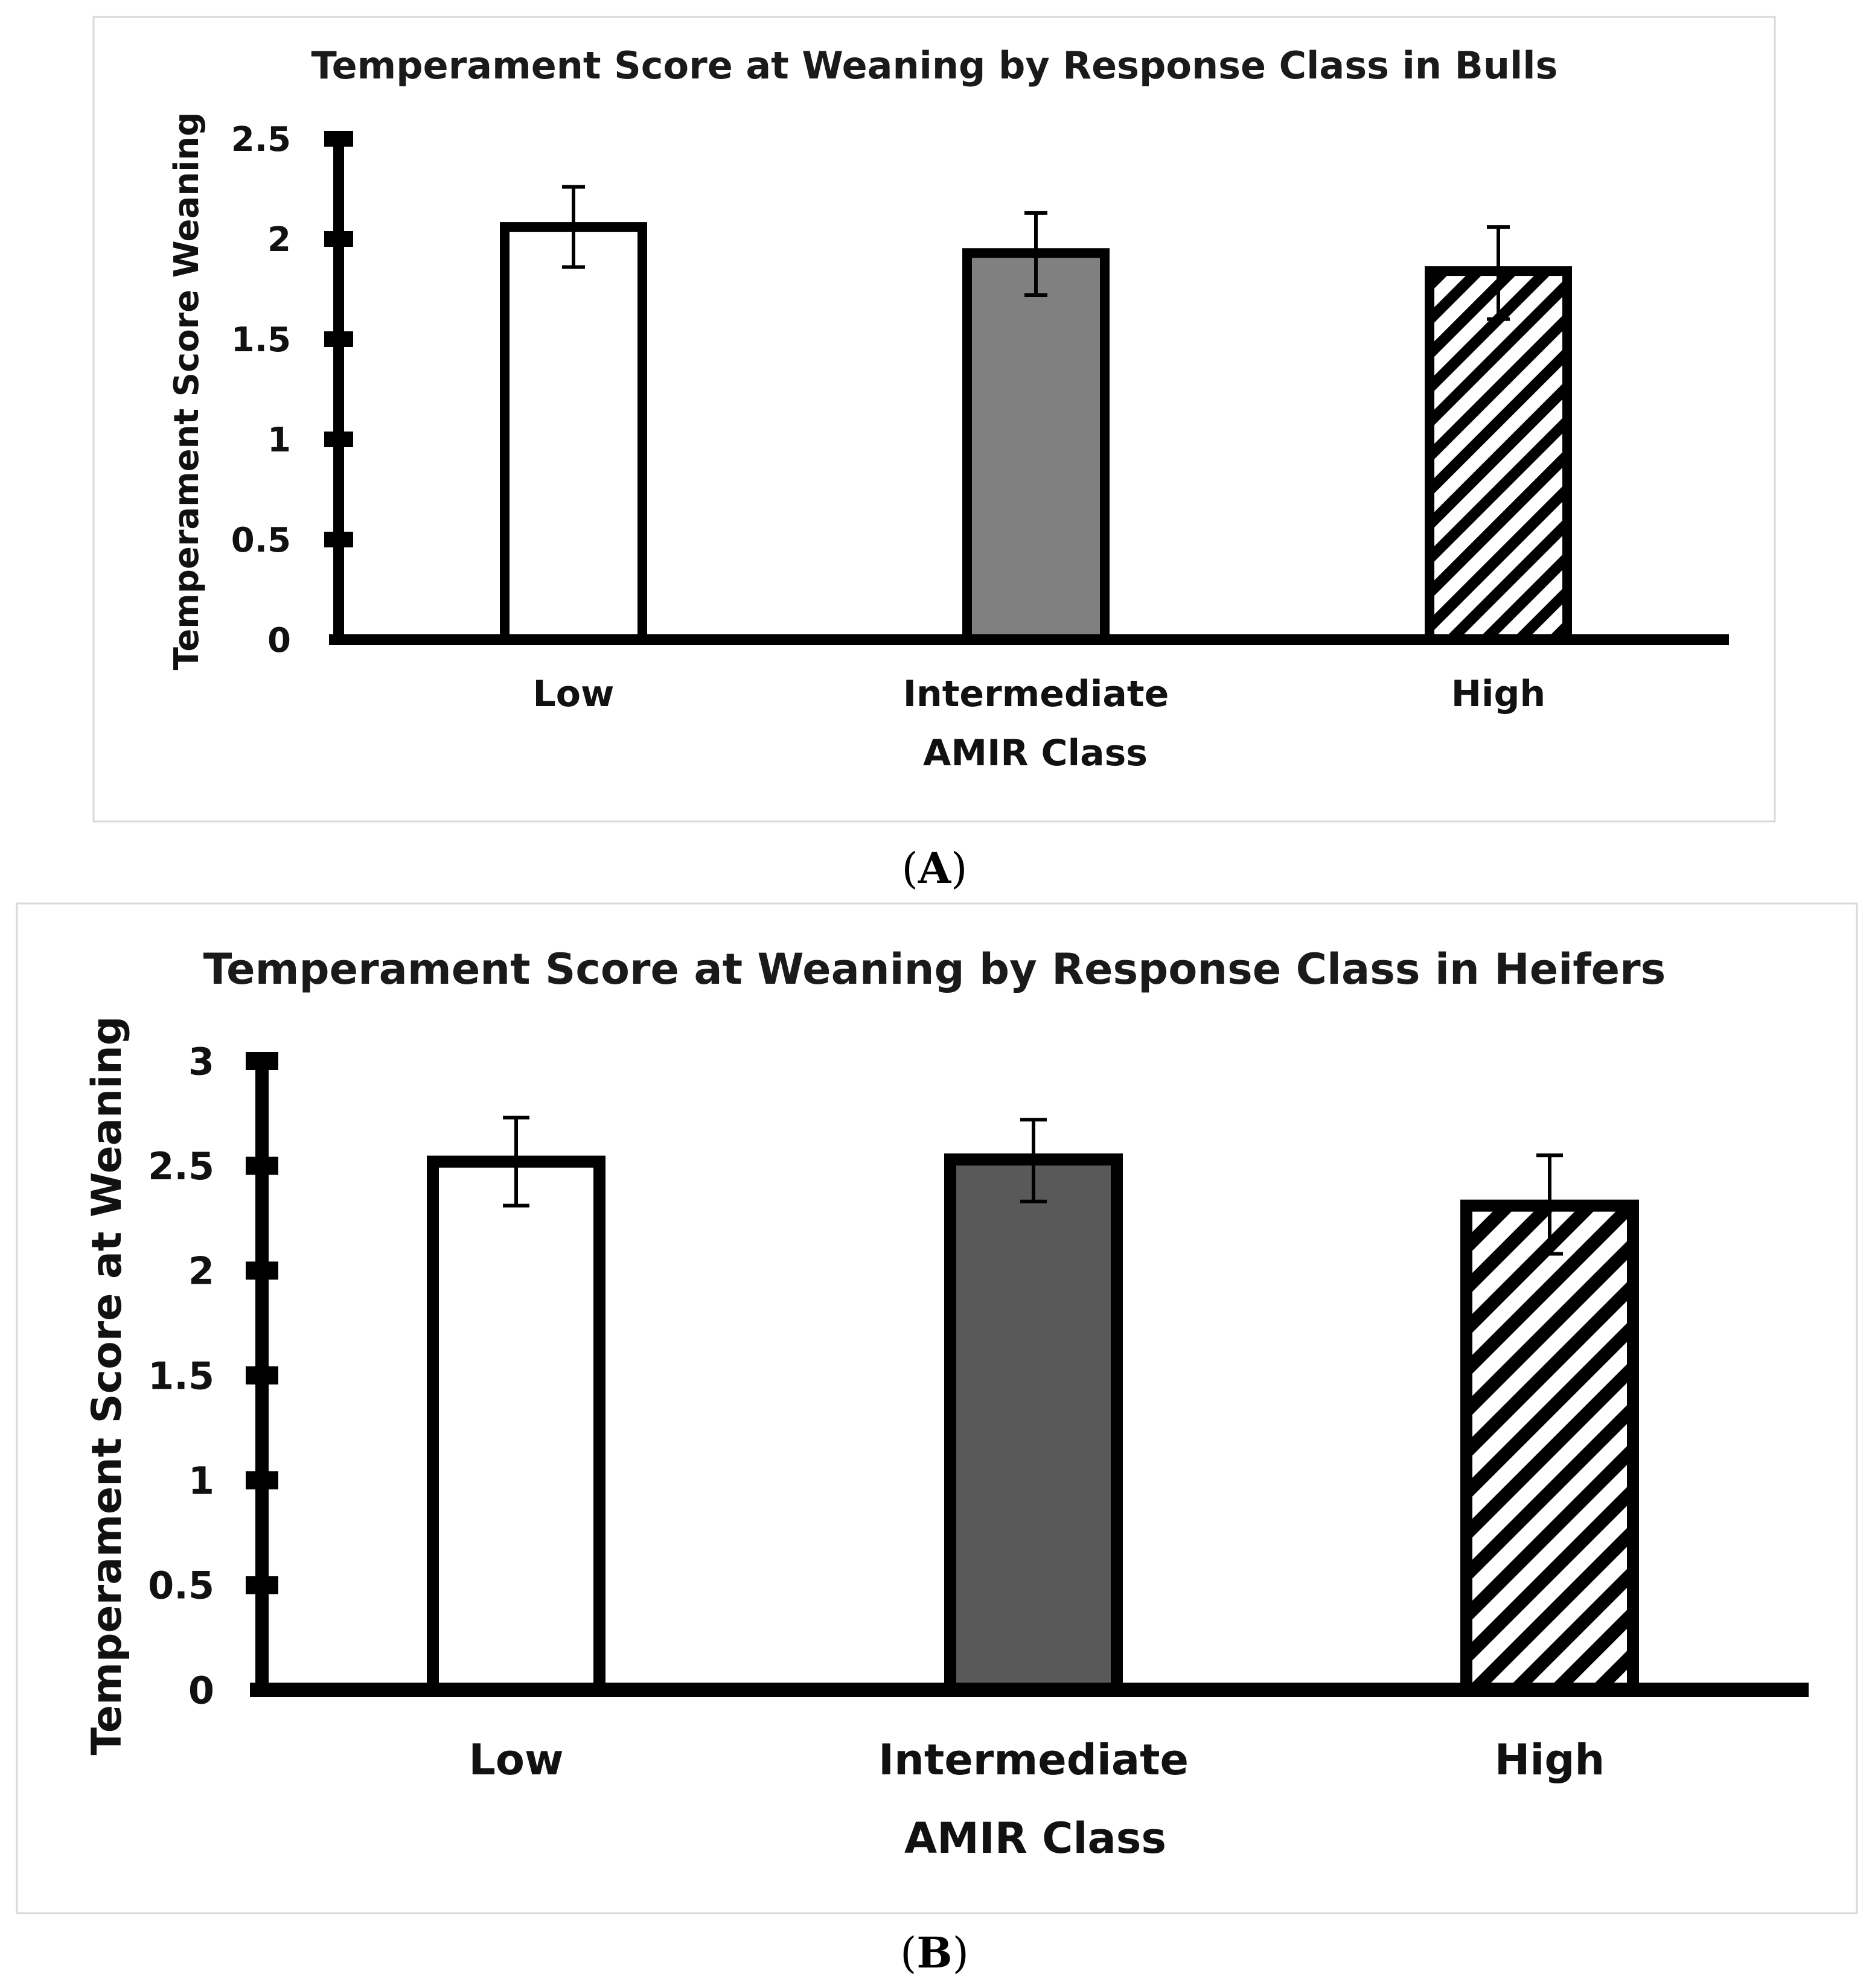  What do you see at coordinates (1549, 1447) in the screenshot?
I see `chart-b-bar-high` at bounding box center [1549, 1447].